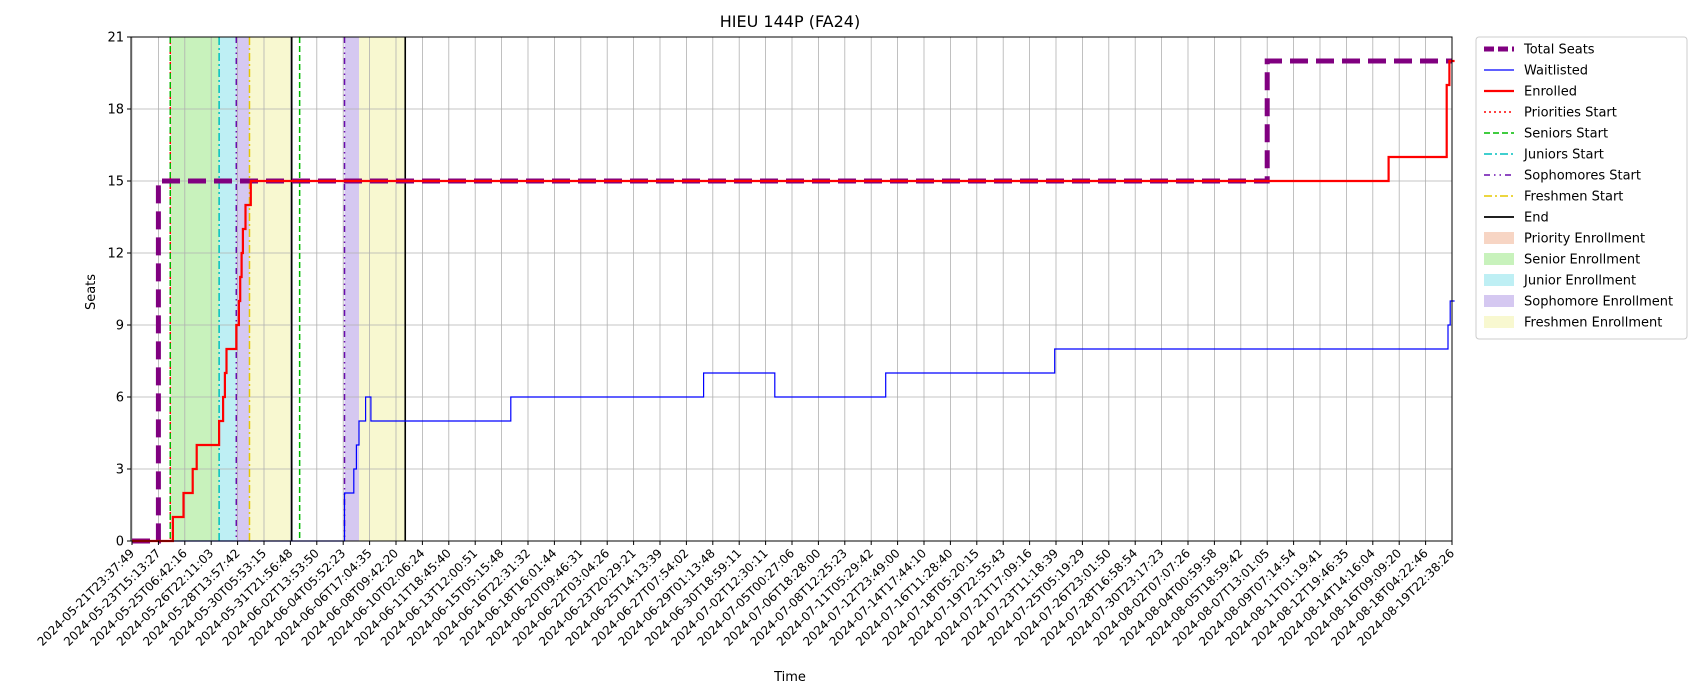 This screenshot has height=700, width=1700. Describe the element at coordinates (789, 677) in the screenshot. I see `x-axis-label: Time` at that location.